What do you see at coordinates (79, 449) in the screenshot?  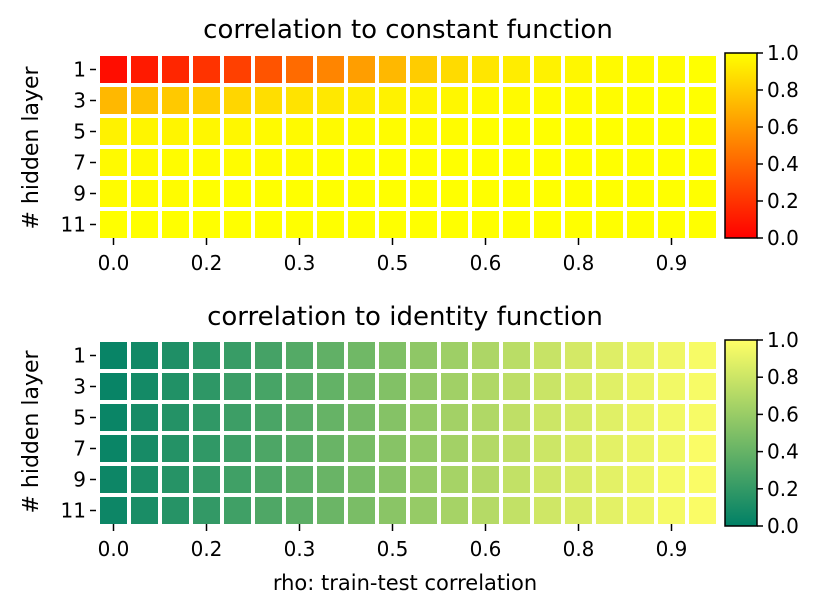 I see `y-tick-label: 7` at bounding box center [79, 449].